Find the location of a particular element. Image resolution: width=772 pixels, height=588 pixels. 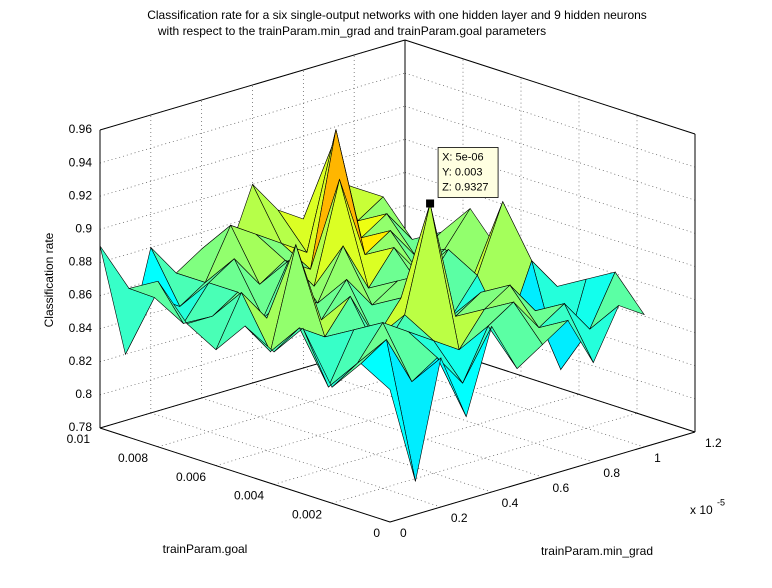

x-axis-label: trainParam.min_grad is located at coordinates (597, 551).